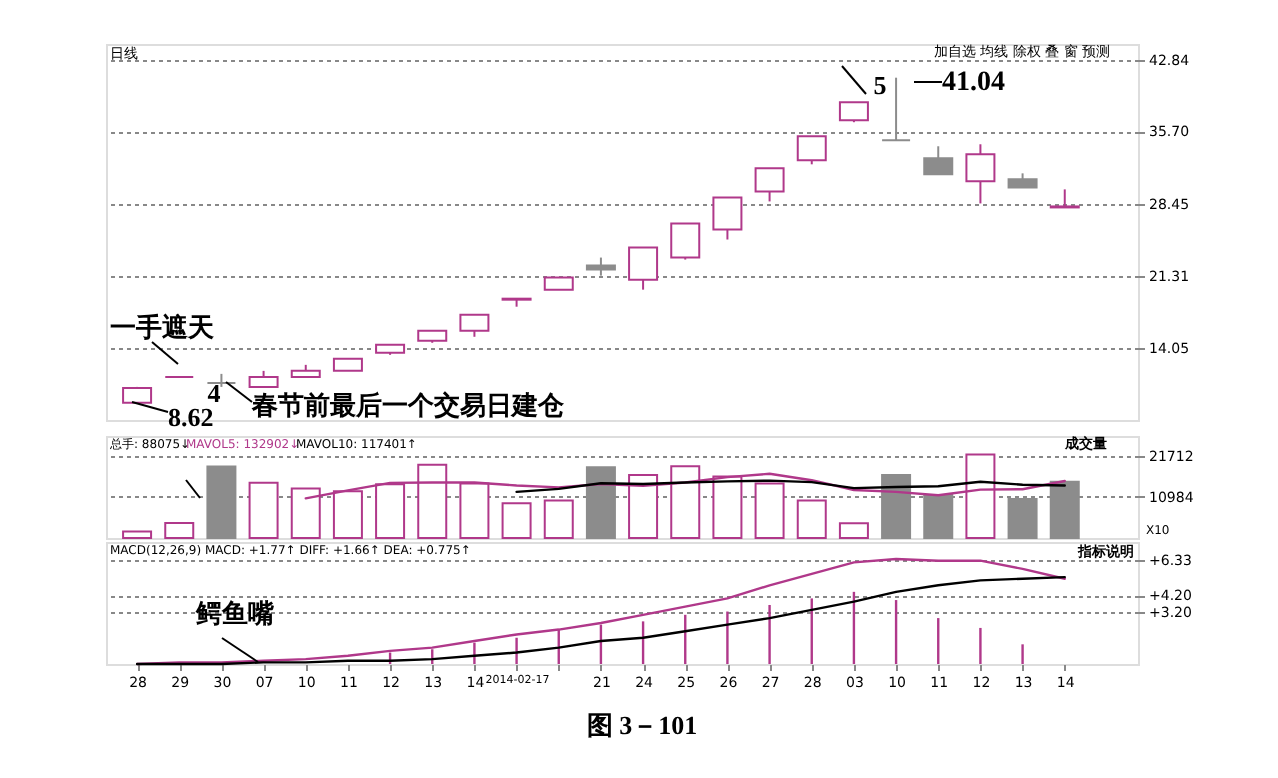 The image size is (1278, 778). I want to click on annotation: 一手遮天, so click(163, 327).